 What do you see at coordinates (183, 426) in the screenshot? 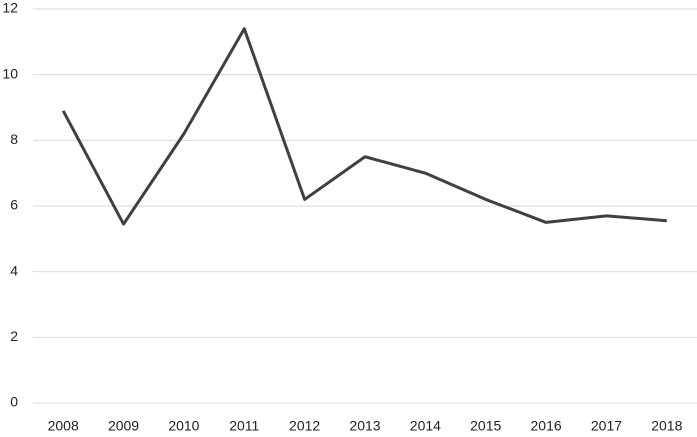
I see `x-tick-label: 2010` at bounding box center [183, 426].